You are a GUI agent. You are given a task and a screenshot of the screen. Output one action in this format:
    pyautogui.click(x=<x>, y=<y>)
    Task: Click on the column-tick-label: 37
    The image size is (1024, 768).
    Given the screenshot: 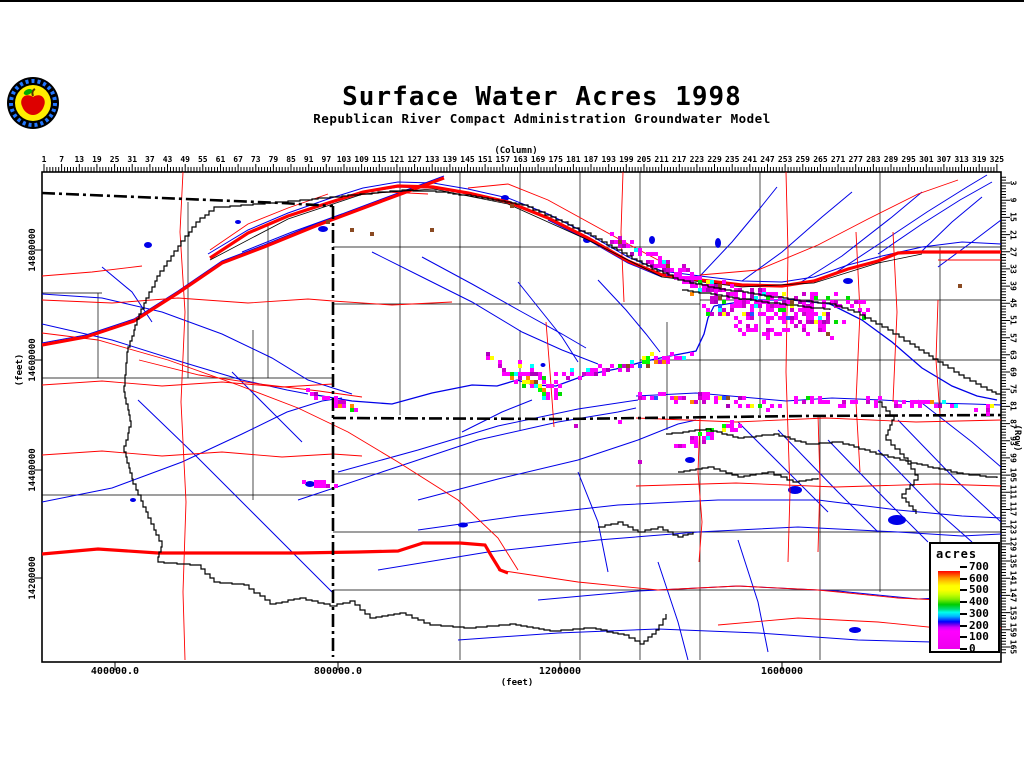 What is the action you would take?
    pyautogui.click(x=150, y=159)
    